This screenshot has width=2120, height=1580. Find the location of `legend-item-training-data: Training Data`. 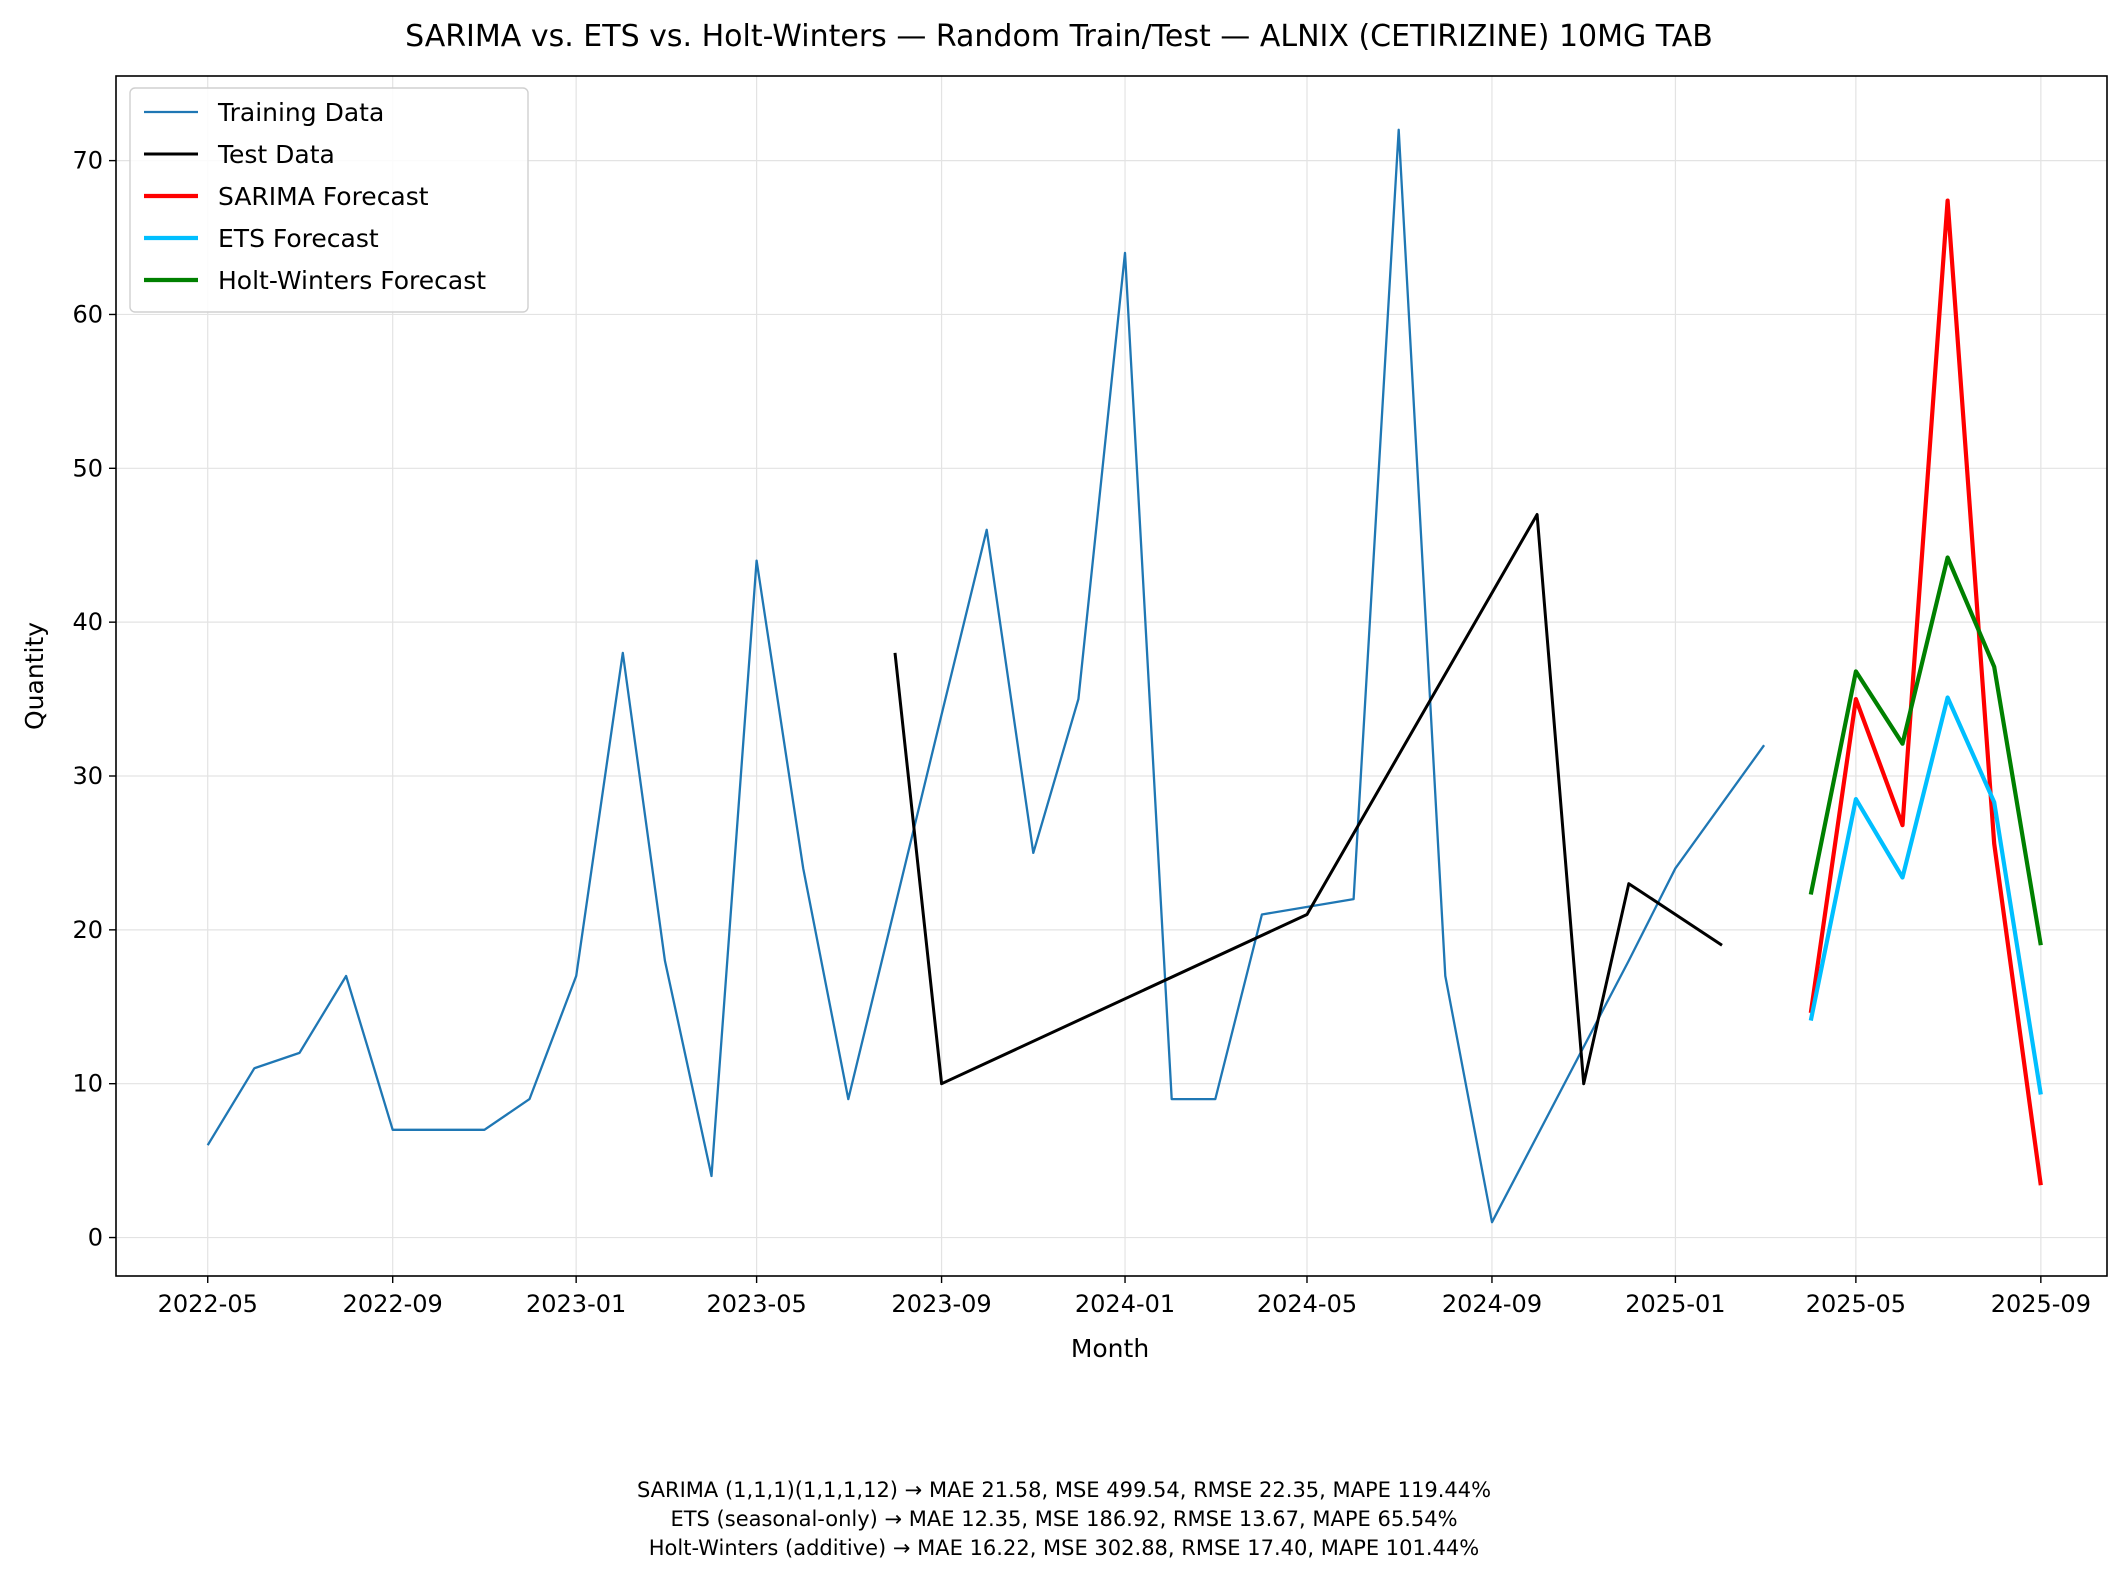

legend-item-training-data: Training Data is located at coordinates (264, 112).